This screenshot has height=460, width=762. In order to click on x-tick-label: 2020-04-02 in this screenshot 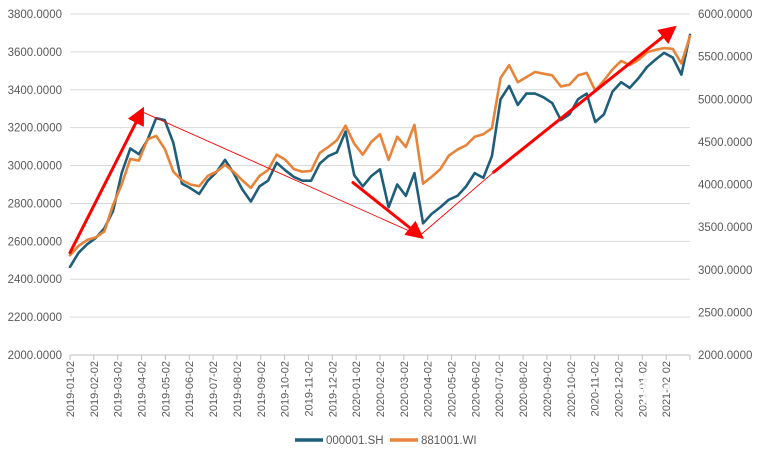, I will do `click(429, 389)`.